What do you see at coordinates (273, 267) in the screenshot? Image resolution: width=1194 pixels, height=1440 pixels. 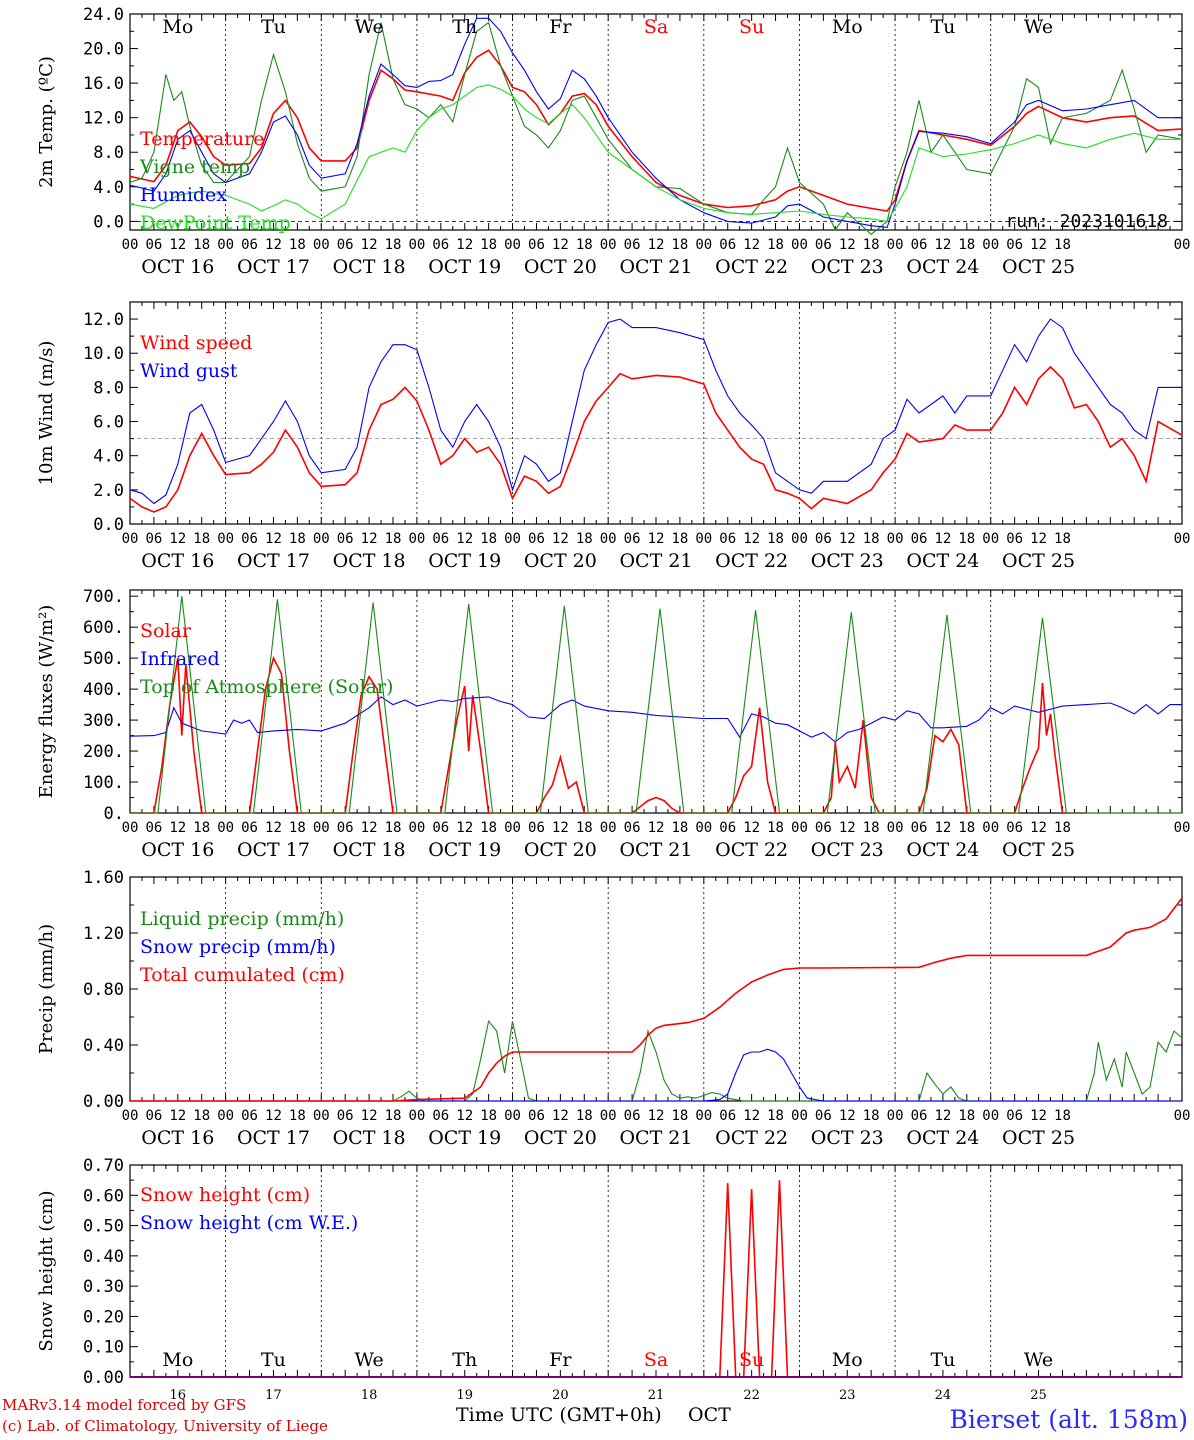 I see `date-label: OCT 17` at bounding box center [273, 267].